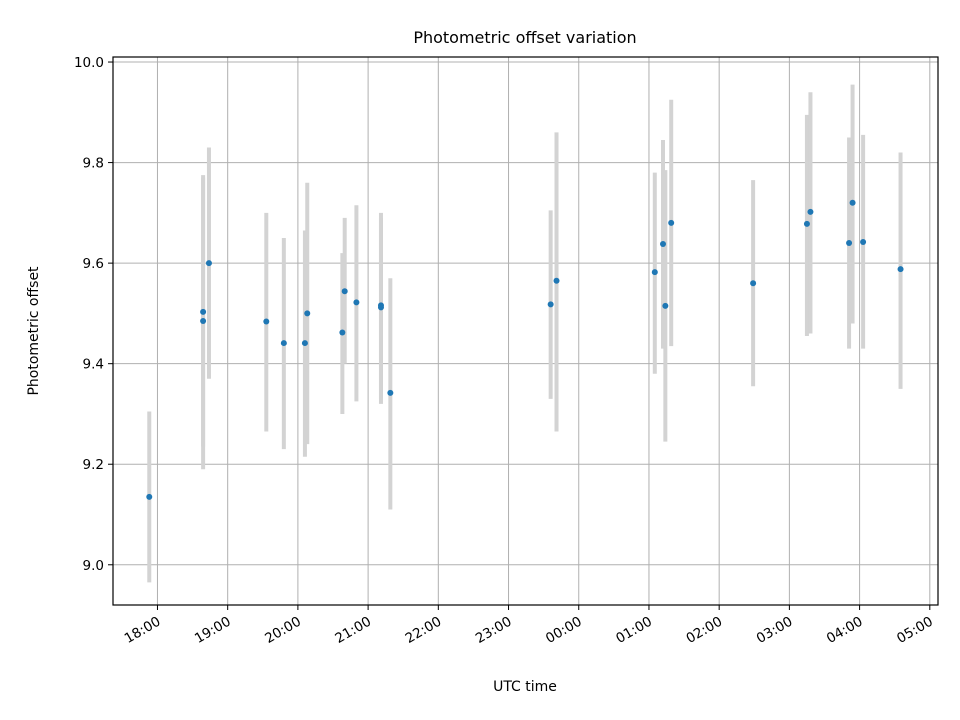 This screenshot has height=720, width=960. What do you see at coordinates (424, 630) in the screenshot?
I see `x-tick-label: 22:00` at bounding box center [424, 630].